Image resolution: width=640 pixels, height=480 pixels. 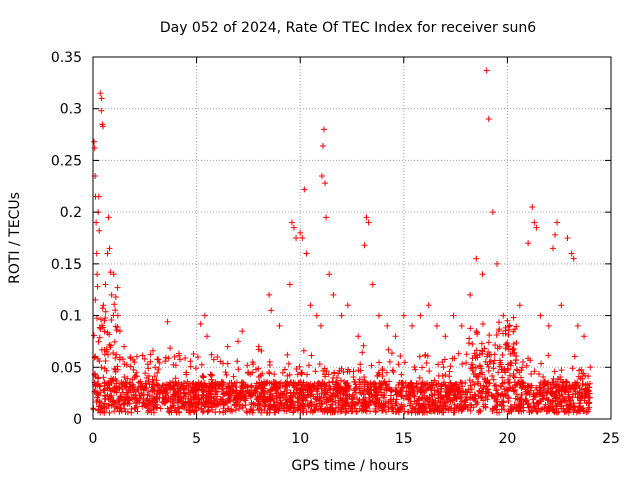 I want to click on y-tick-label: 0.15, so click(x=66, y=265).